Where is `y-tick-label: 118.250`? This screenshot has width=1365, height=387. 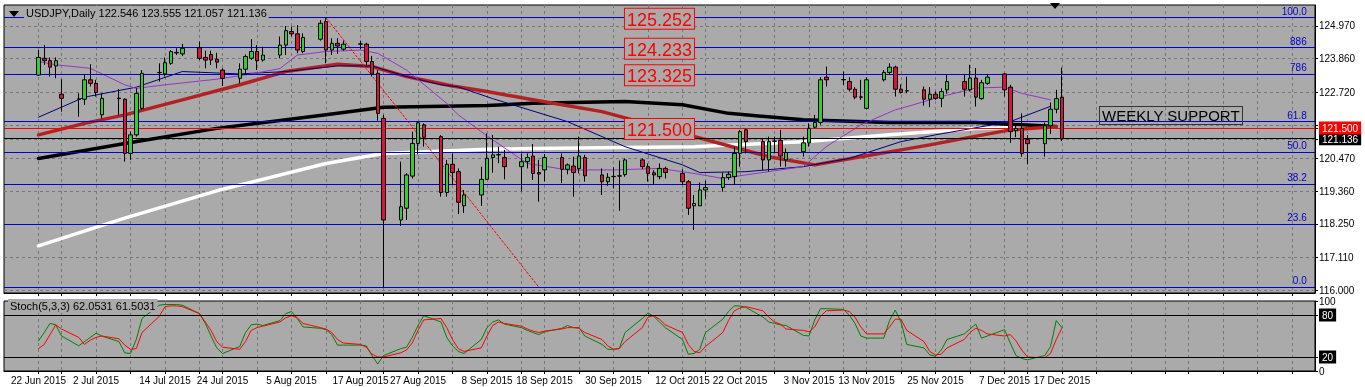 y-tick-label: 118.250 is located at coordinates (1337, 224).